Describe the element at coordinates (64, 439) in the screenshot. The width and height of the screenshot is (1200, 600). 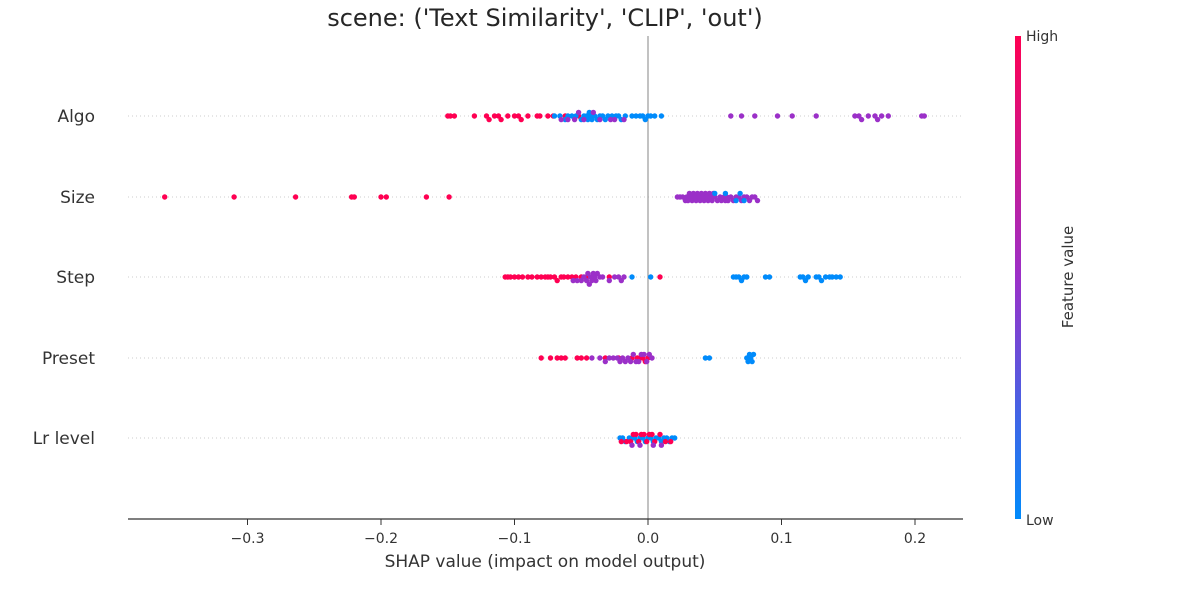
I see `feature-label: Lr level` at that location.